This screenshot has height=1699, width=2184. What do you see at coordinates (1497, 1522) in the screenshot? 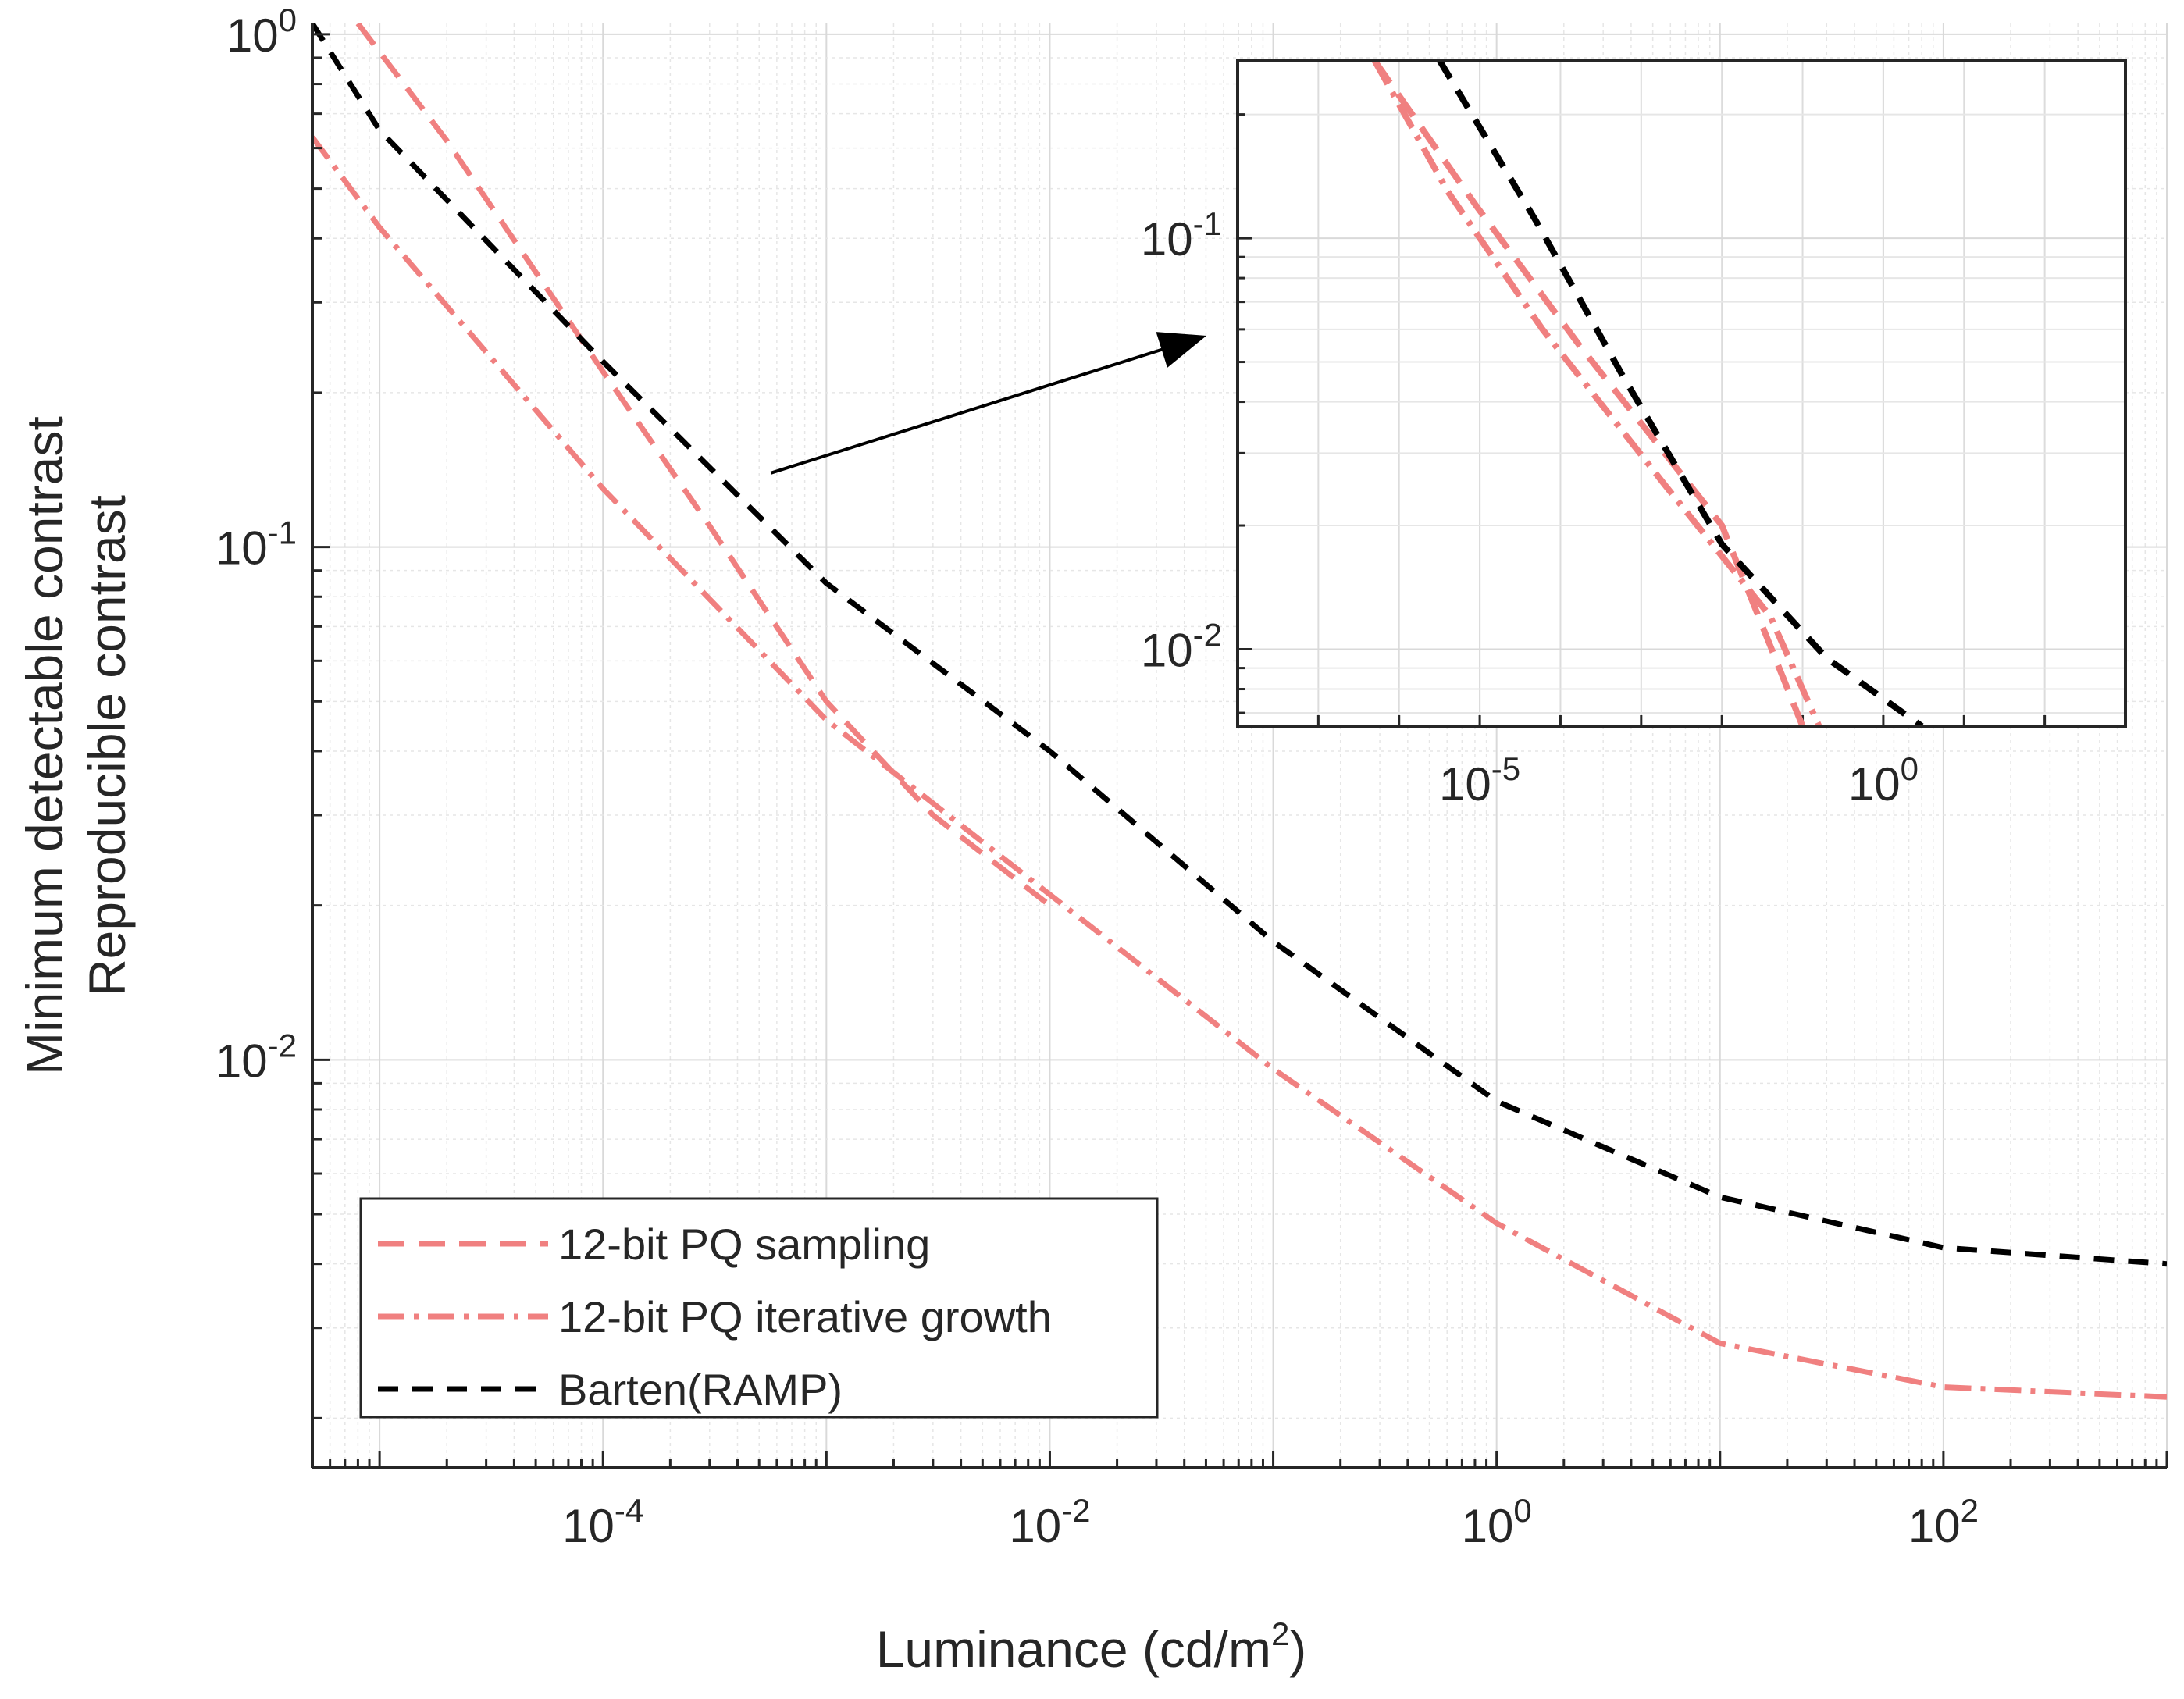
I see `x-tick-label: 10⁰` at bounding box center [1497, 1522].